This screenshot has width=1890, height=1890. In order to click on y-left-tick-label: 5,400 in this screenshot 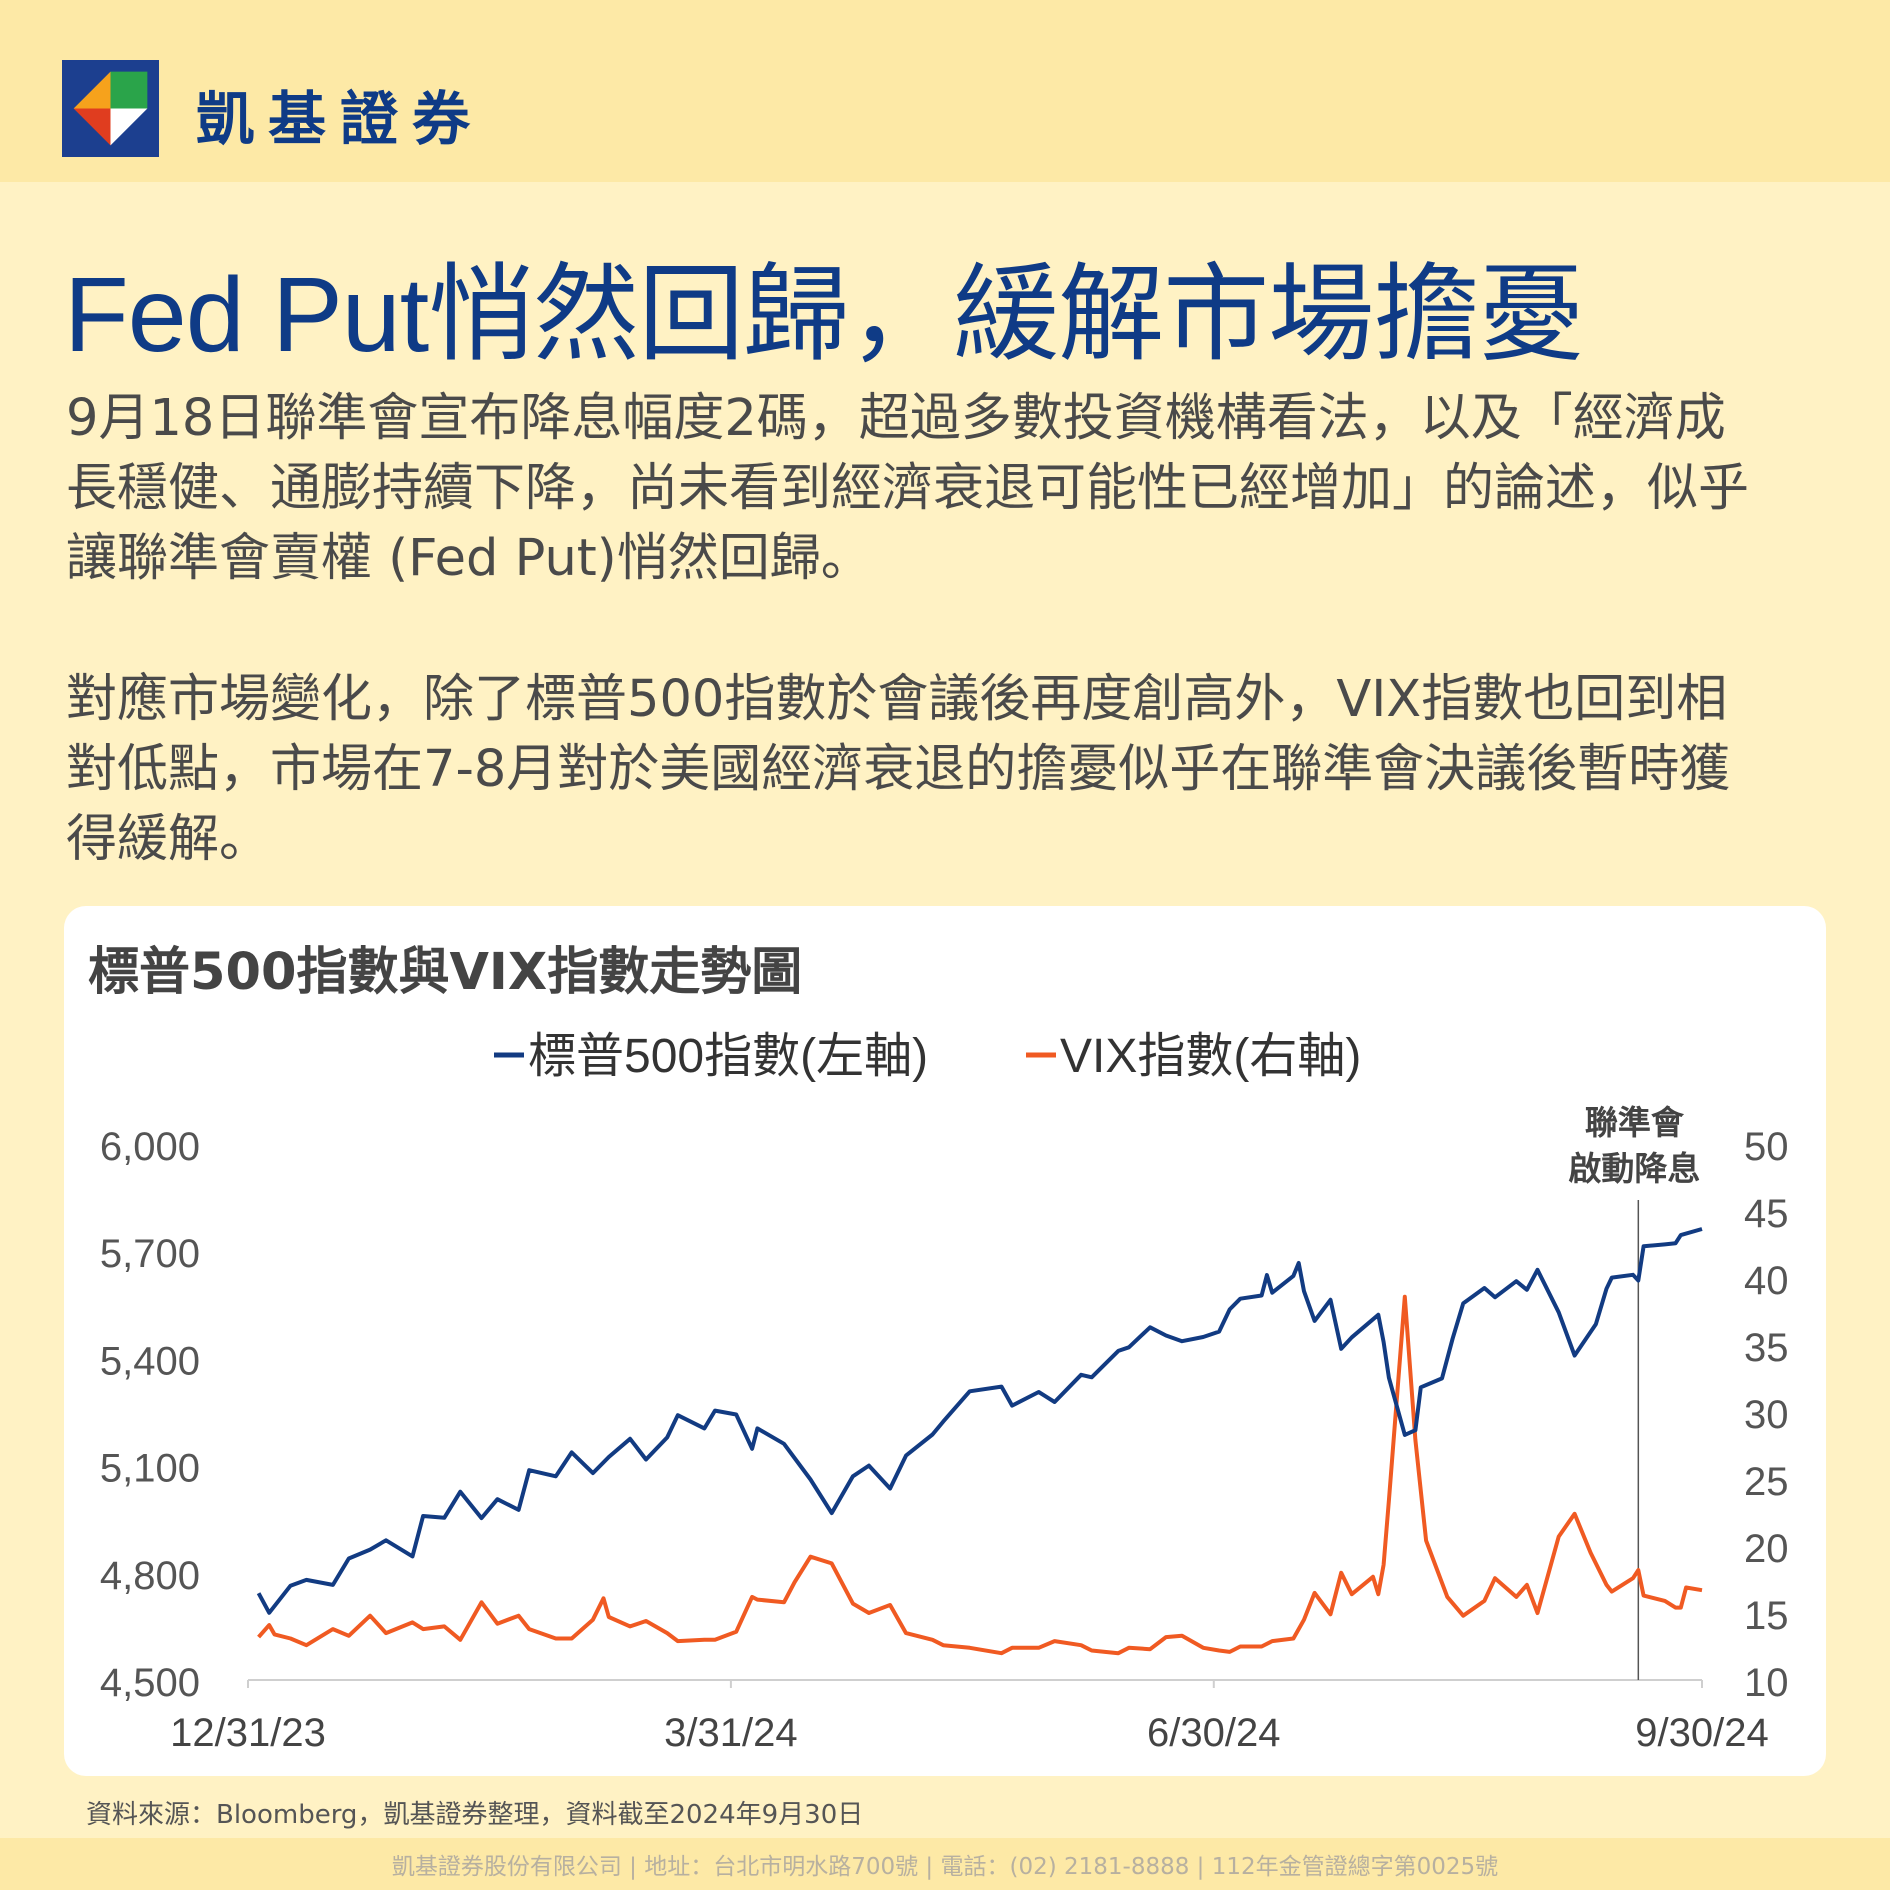, I will do `click(150, 1361)`.